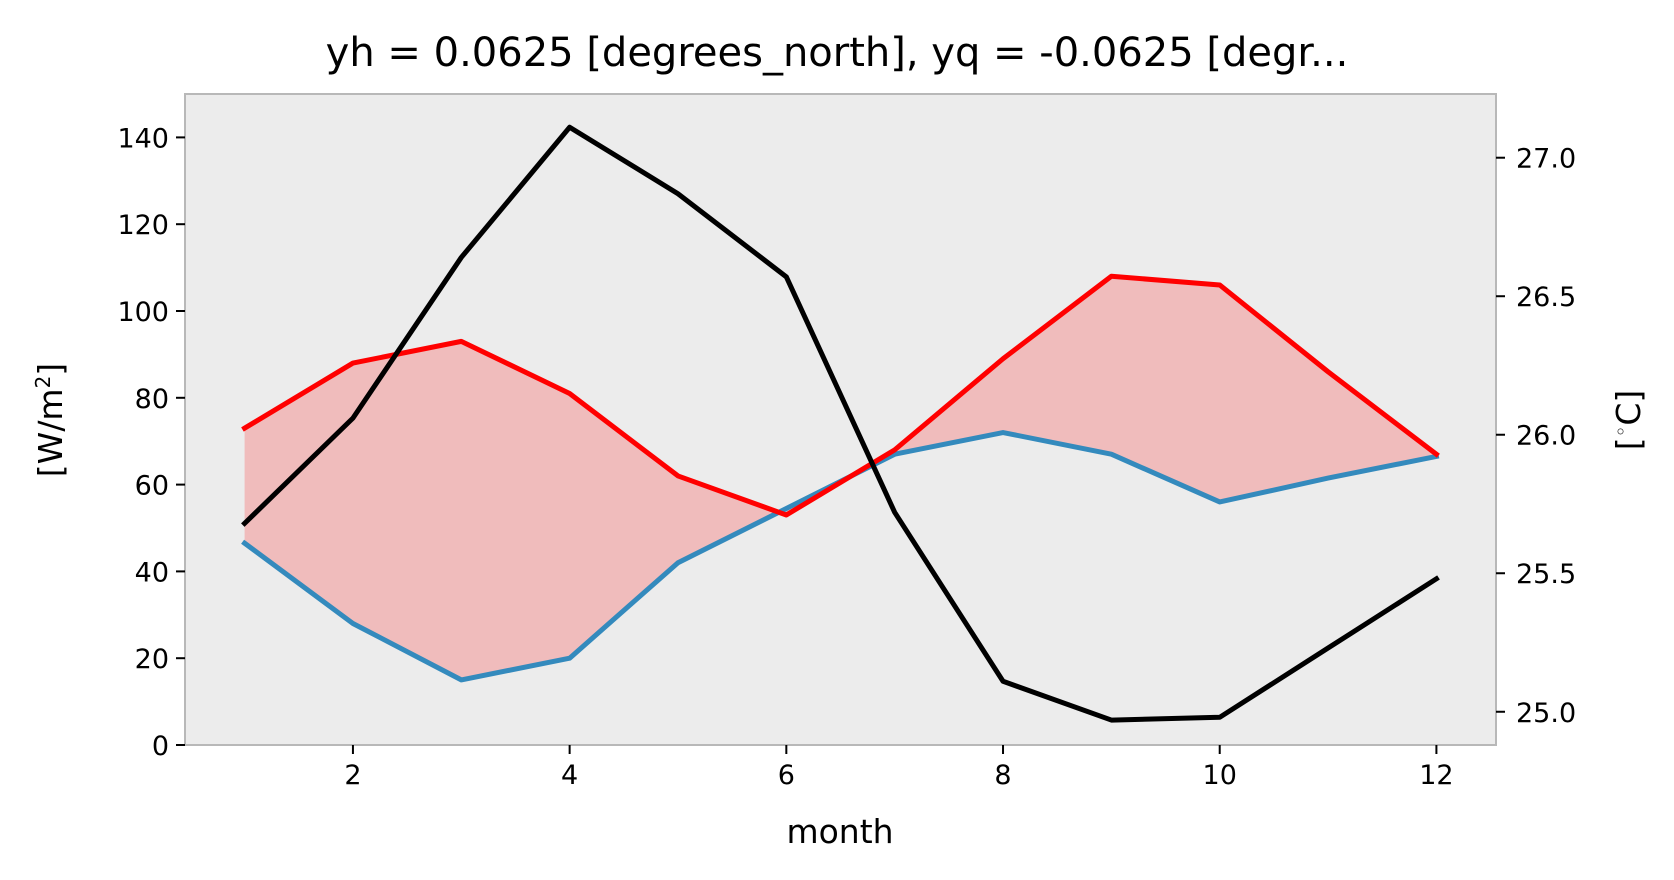 The width and height of the screenshot is (1674, 880). I want to click on right-y-tick-label: 25.0, so click(1546, 713).